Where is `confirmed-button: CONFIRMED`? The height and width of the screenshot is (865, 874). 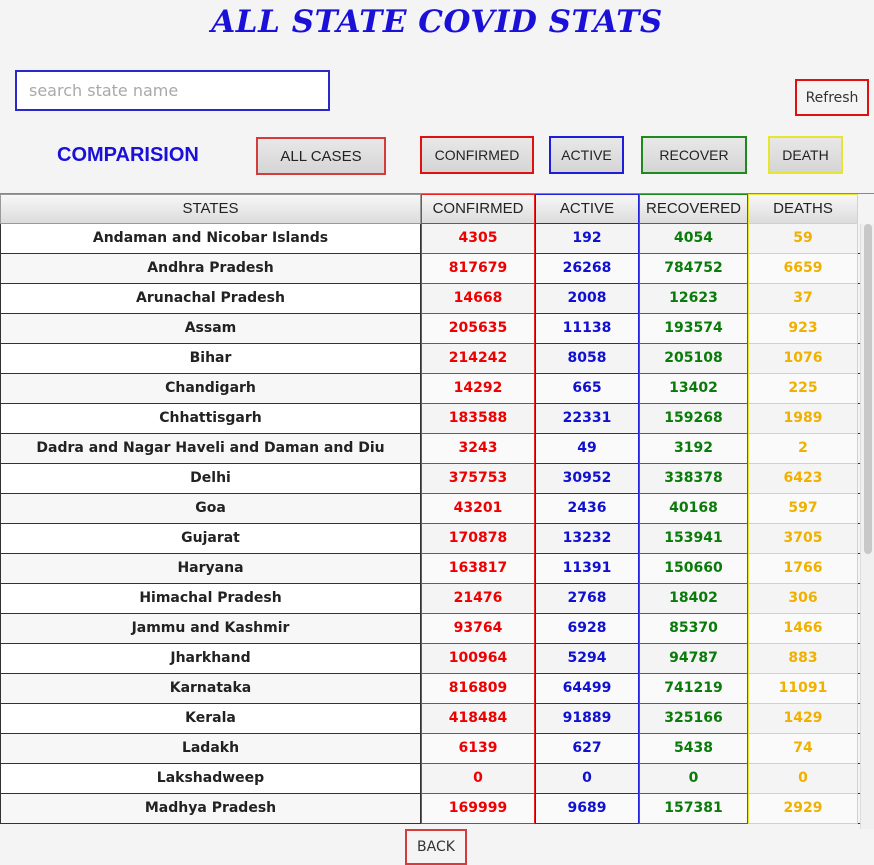
confirmed-button: CONFIRMED is located at coordinates (477, 155).